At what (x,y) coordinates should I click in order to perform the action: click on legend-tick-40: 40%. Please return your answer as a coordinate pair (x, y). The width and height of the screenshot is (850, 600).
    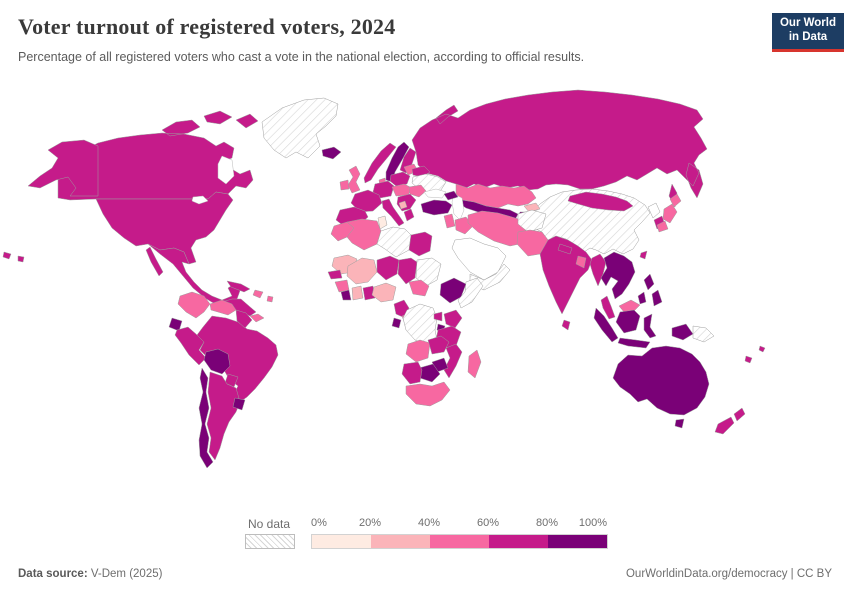
    Looking at the image, I should click on (429, 523).